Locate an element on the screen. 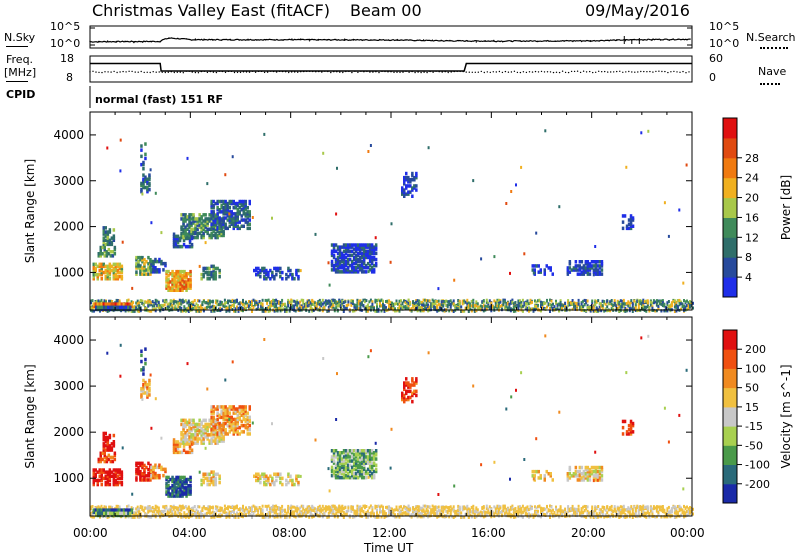  power-ytick-label: 4000 is located at coordinates (68, 135).